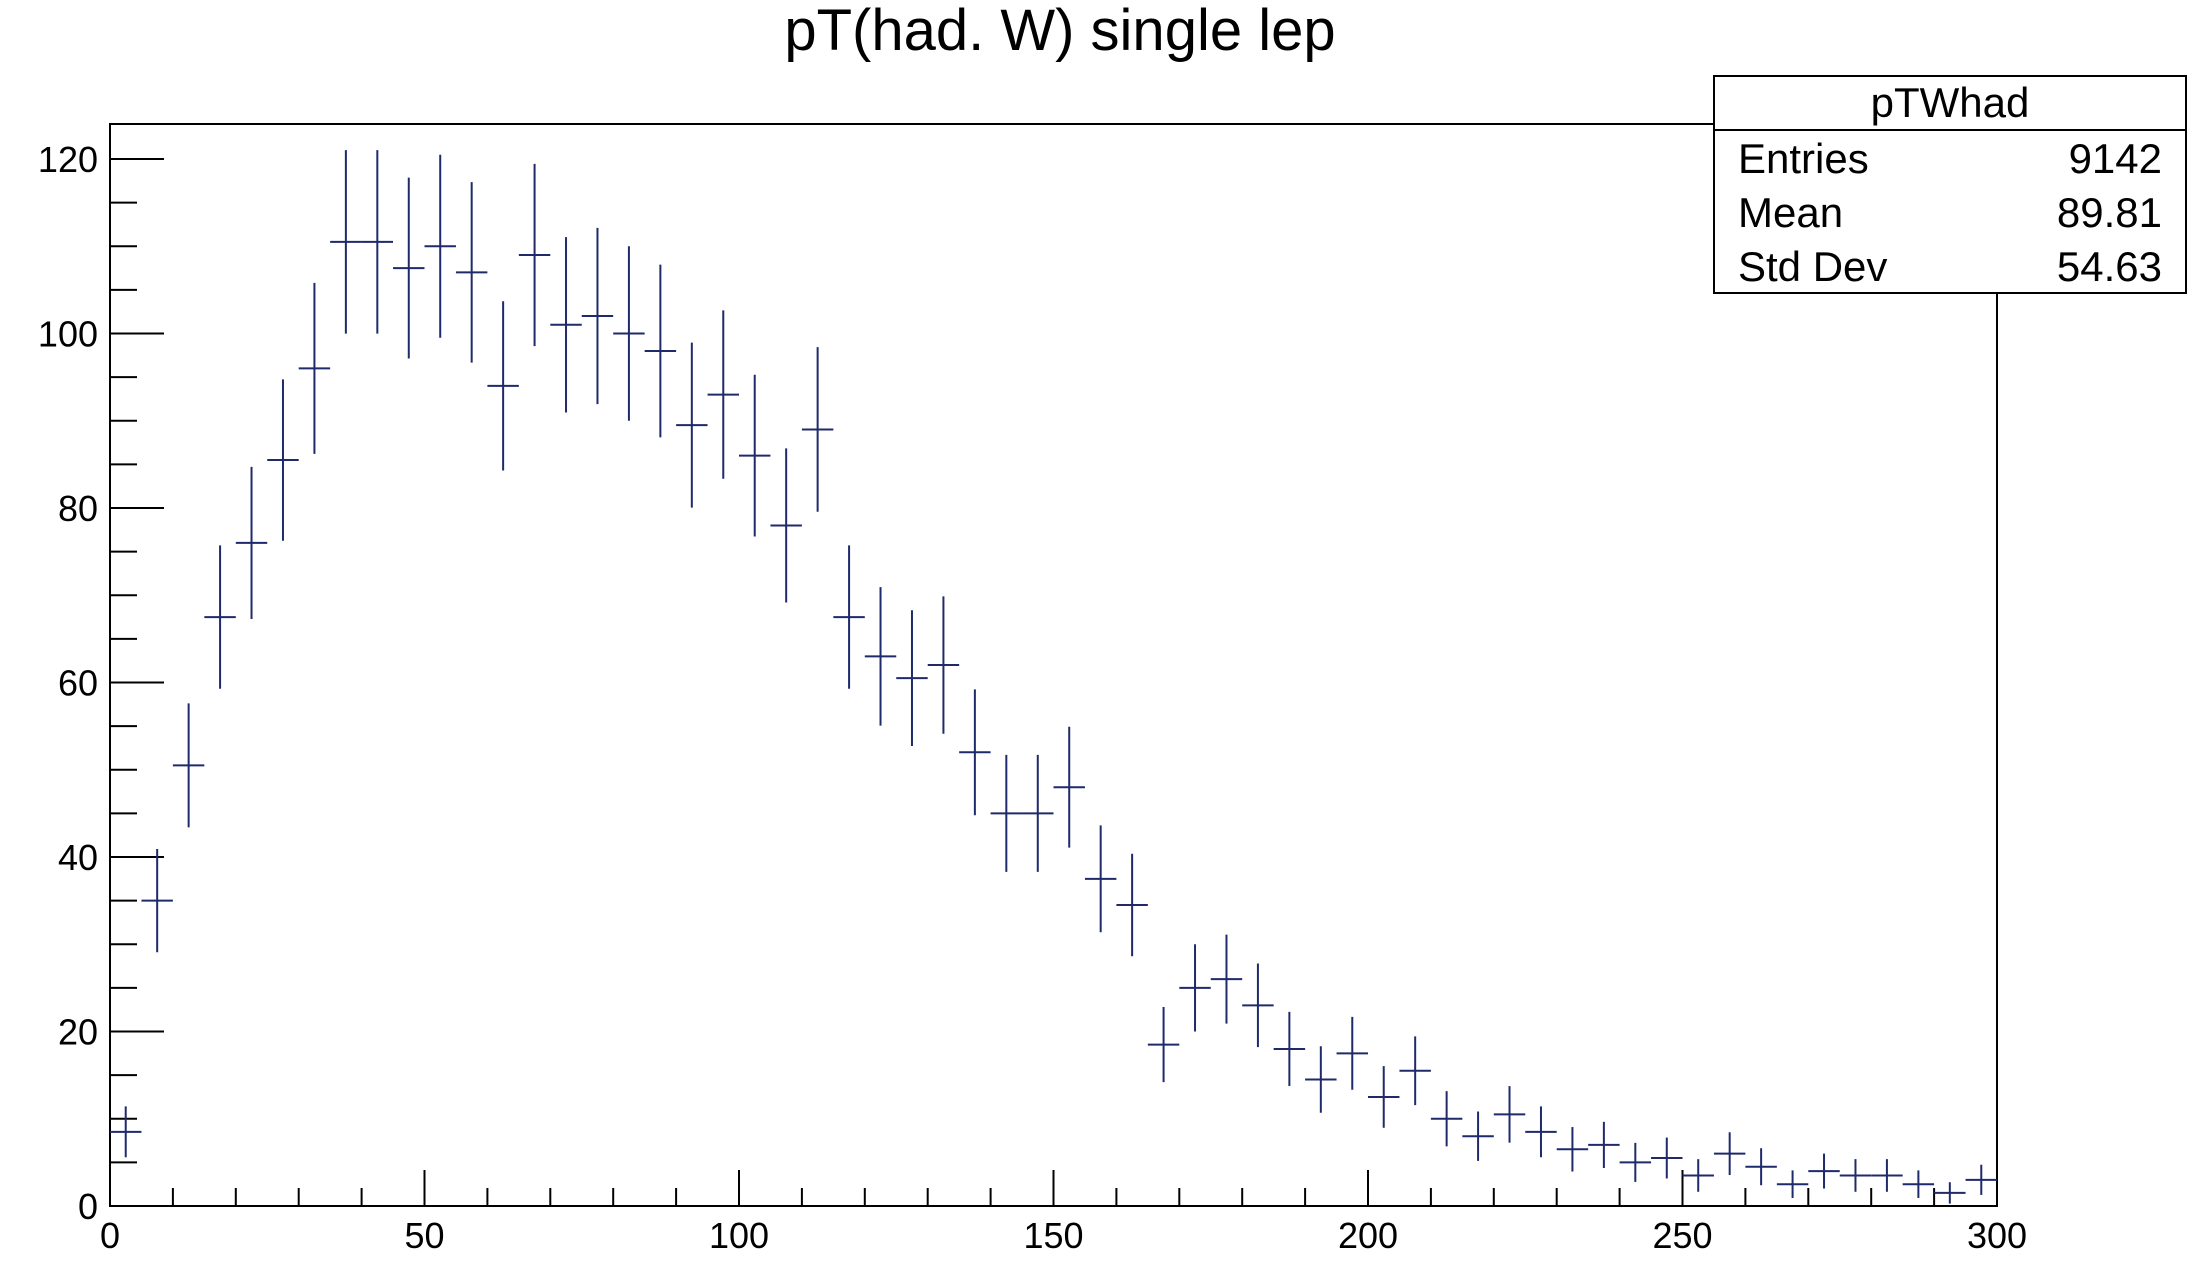 The image size is (2200, 1282). I want to click on x-tick-label: 200, so click(1368, 1235).